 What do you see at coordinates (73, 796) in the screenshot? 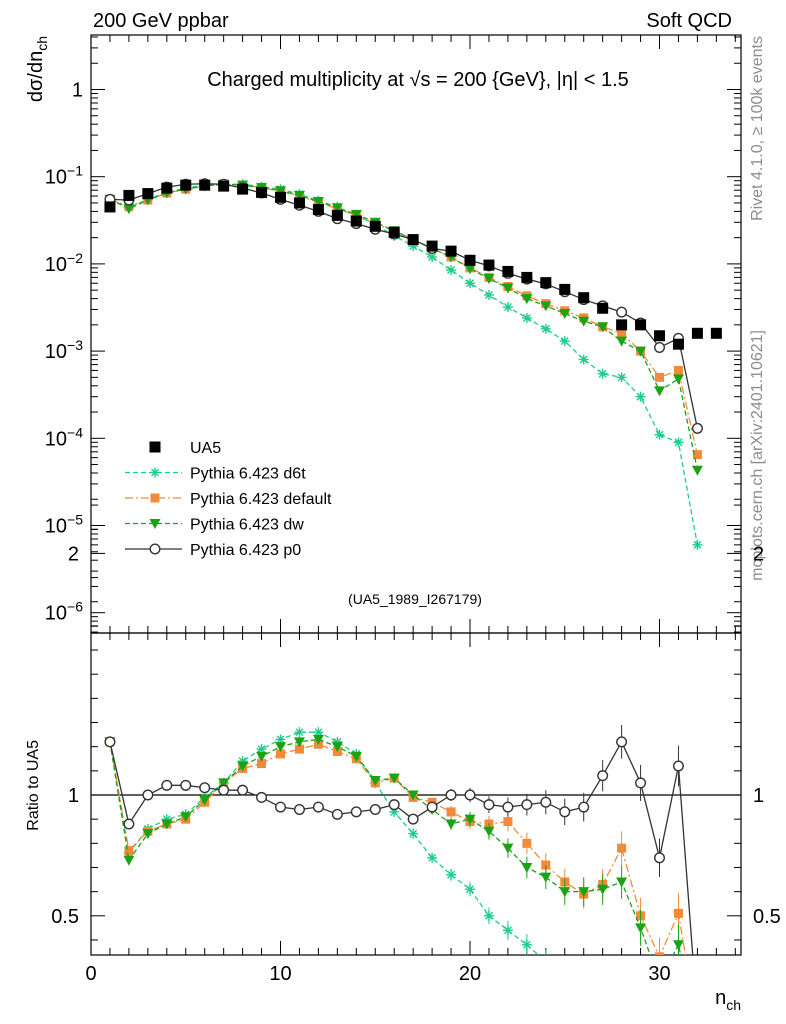
I see `ratio-tick-label-left: 1` at bounding box center [73, 796].